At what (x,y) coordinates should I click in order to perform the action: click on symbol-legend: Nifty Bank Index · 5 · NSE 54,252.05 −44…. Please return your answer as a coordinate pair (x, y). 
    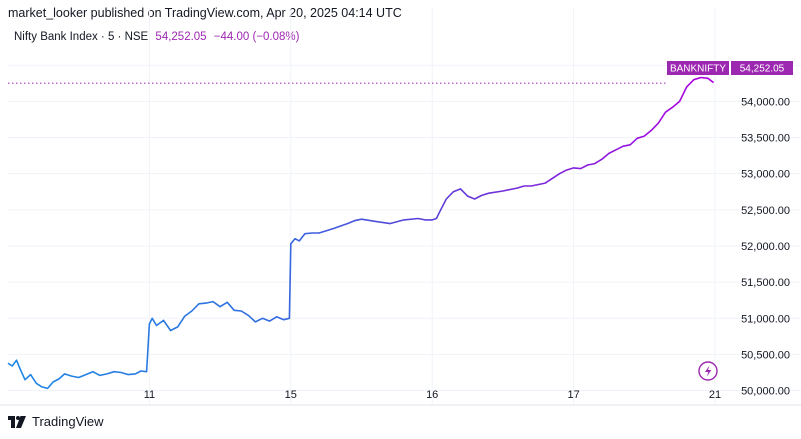
    Looking at the image, I should click on (156, 37).